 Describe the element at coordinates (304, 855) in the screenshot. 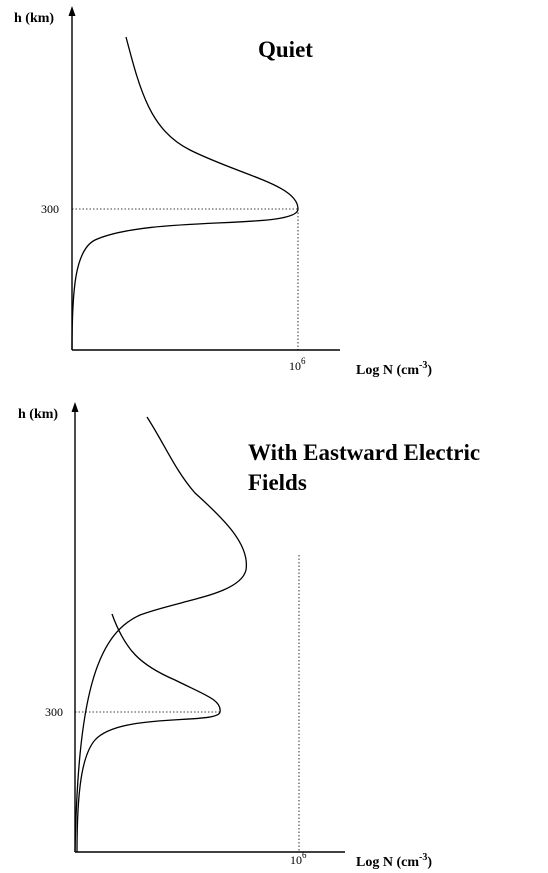

I see `eastward-x-tick-sup: 6` at that location.